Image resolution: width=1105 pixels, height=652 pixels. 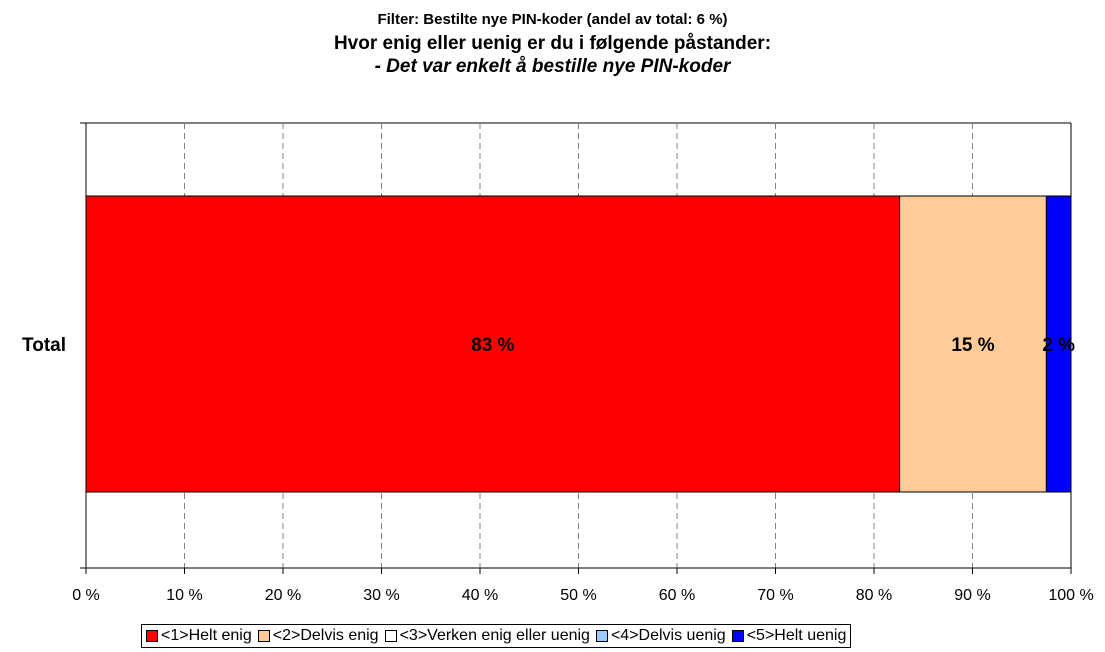 What do you see at coordinates (1070, 595) in the screenshot?
I see `x-tick-label: 100 %` at bounding box center [1070, 595].